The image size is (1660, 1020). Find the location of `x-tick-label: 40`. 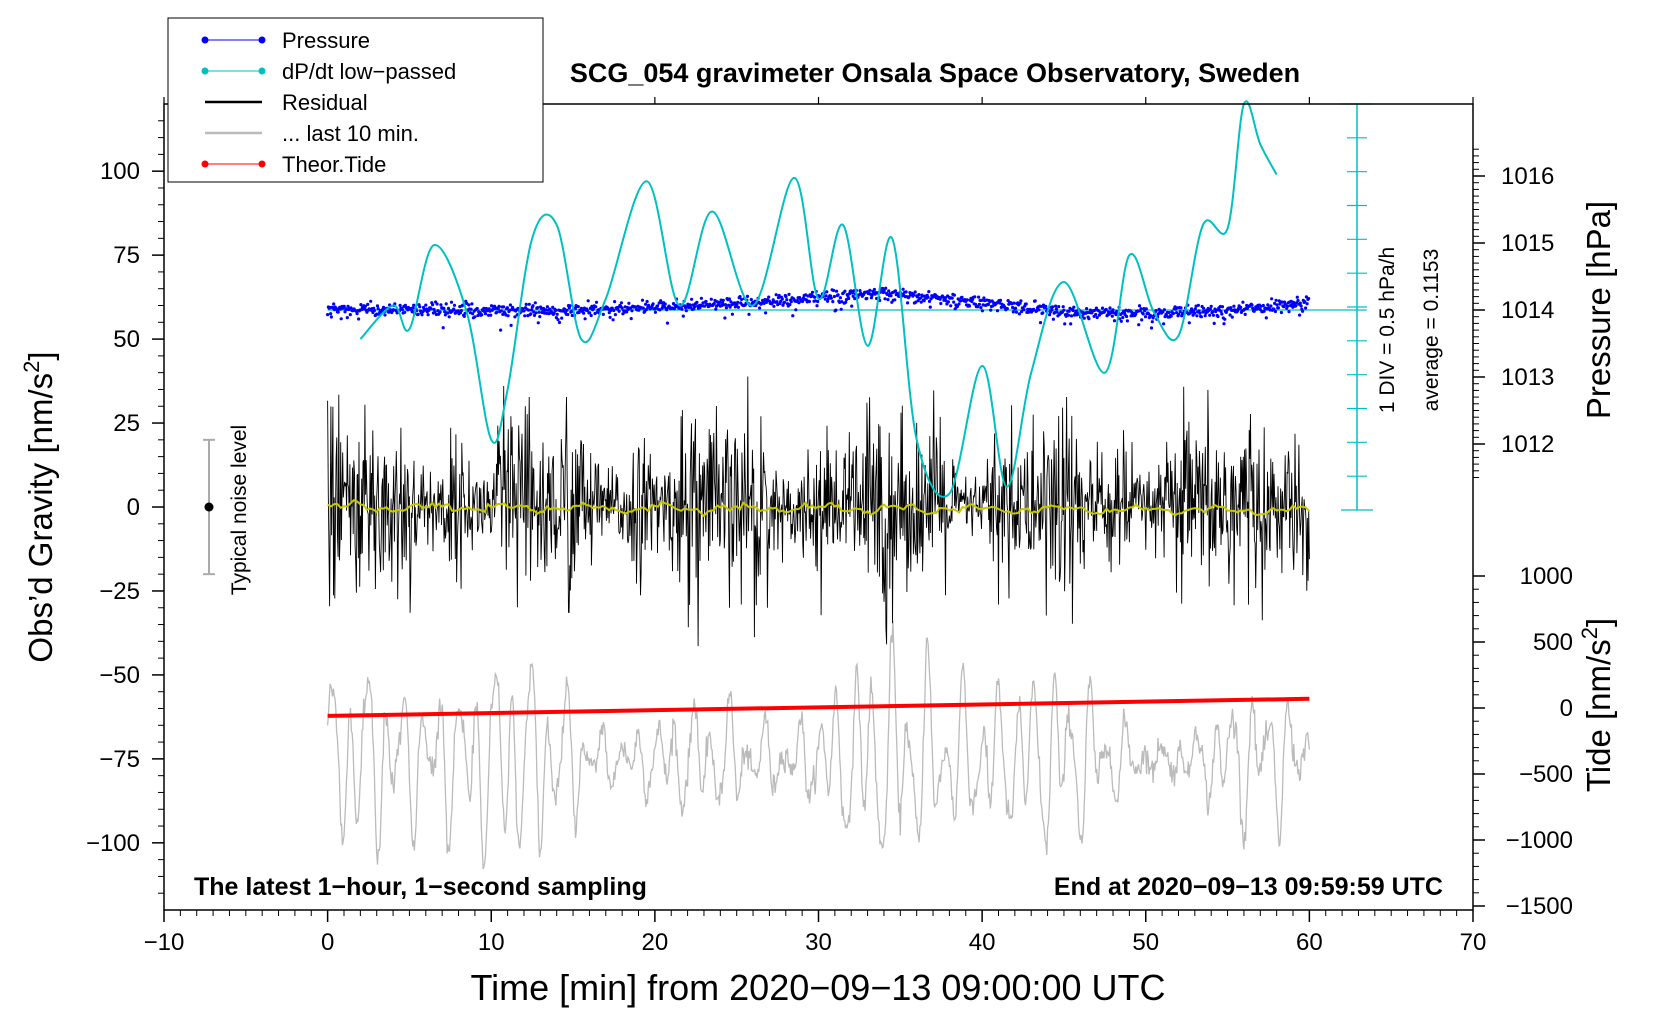

x-tick-label: 40 is located at coordinates (982, 942).